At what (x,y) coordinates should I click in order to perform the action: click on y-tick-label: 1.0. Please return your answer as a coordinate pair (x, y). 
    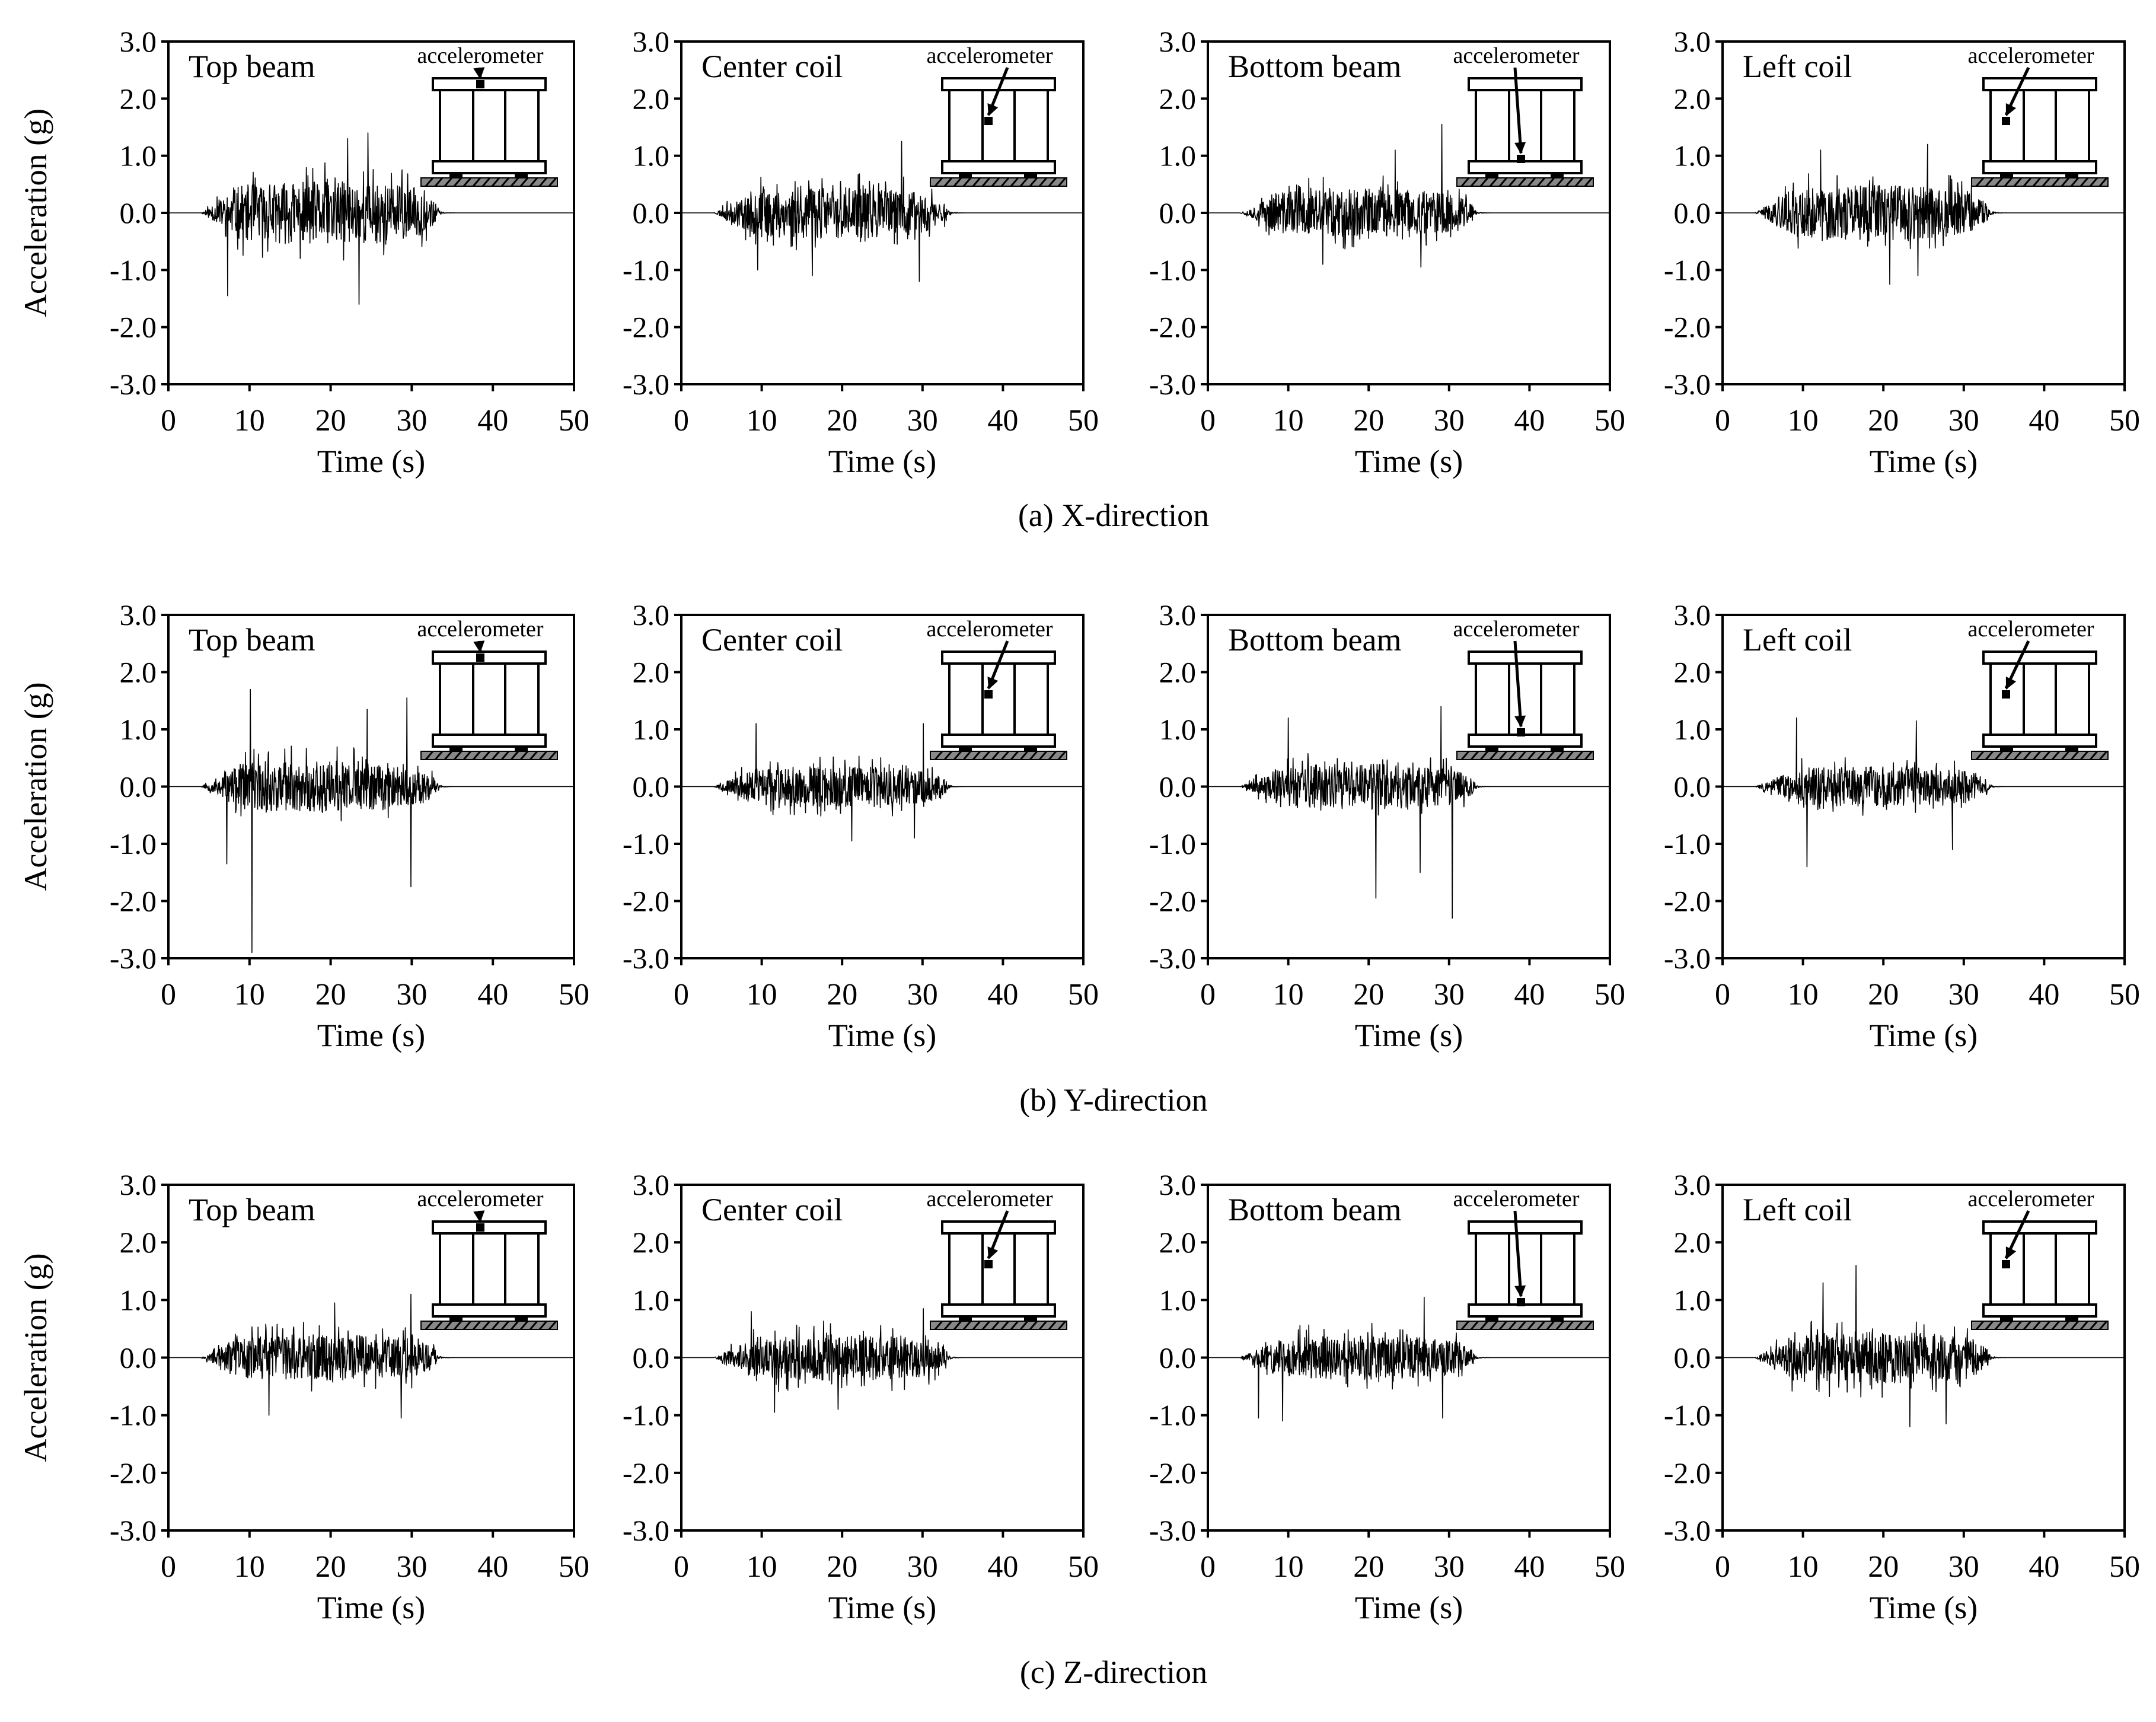
    Looking at the image, I should click on (651, 1299).